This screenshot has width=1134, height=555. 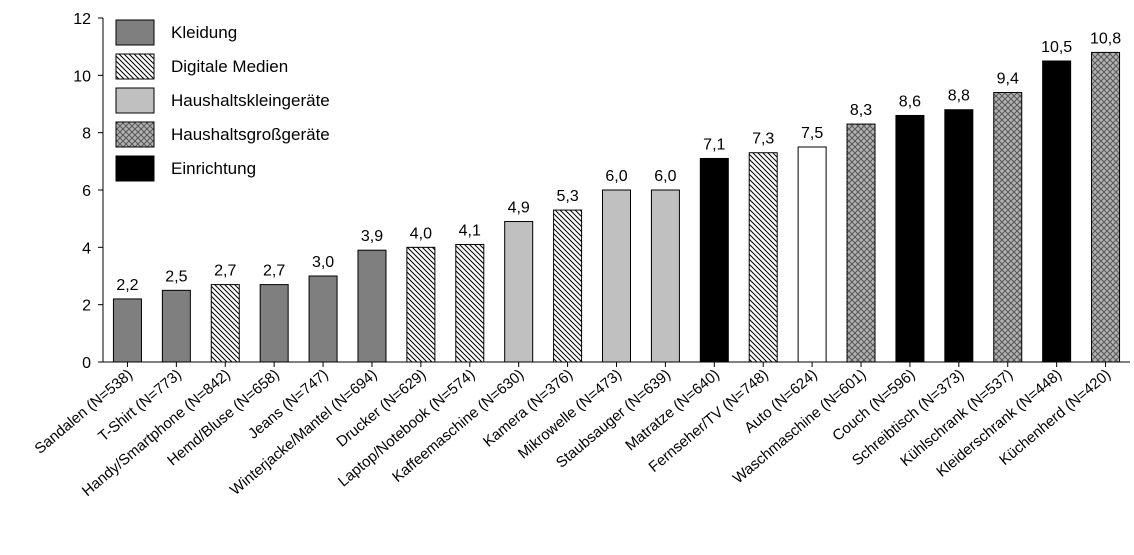 I want to click on data-label: 7,5, so click(x=812, y=133).